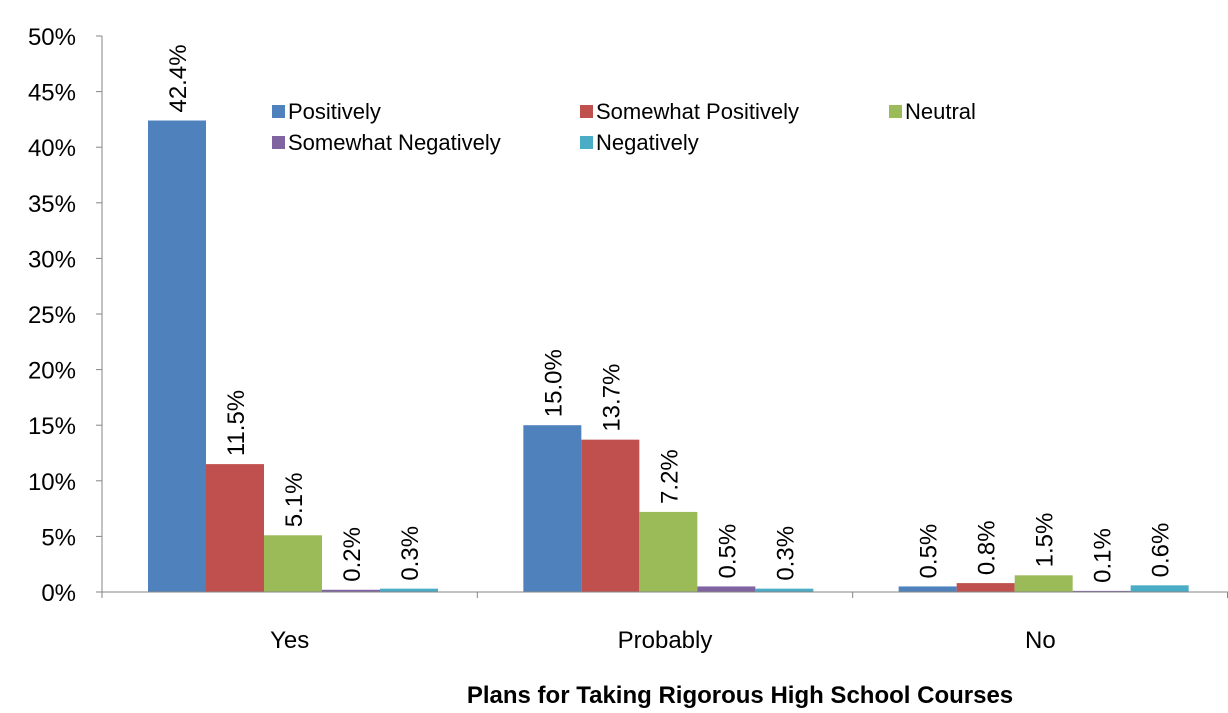 Image resolution: width=1228 pixels, height=713 pixels. I want to click on y-tick-label: 30%, so click(52, 259).